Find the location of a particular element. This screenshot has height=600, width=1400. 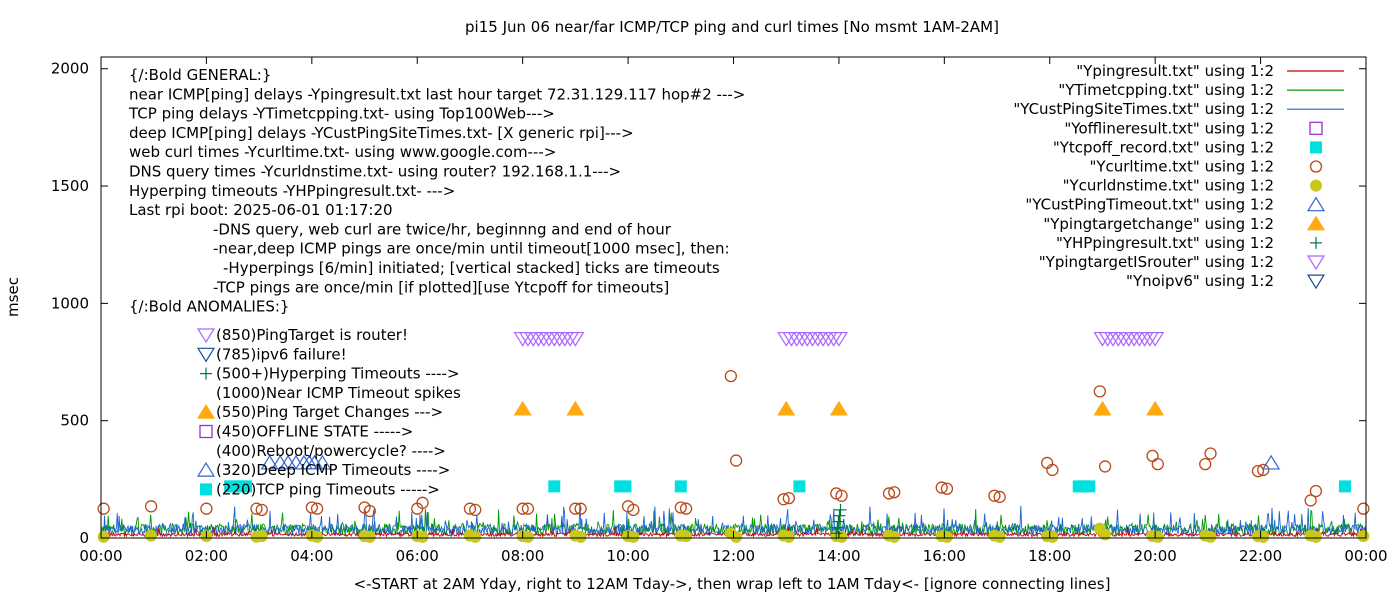

y-tick-label: 500 is located at coordinates (74, 421).